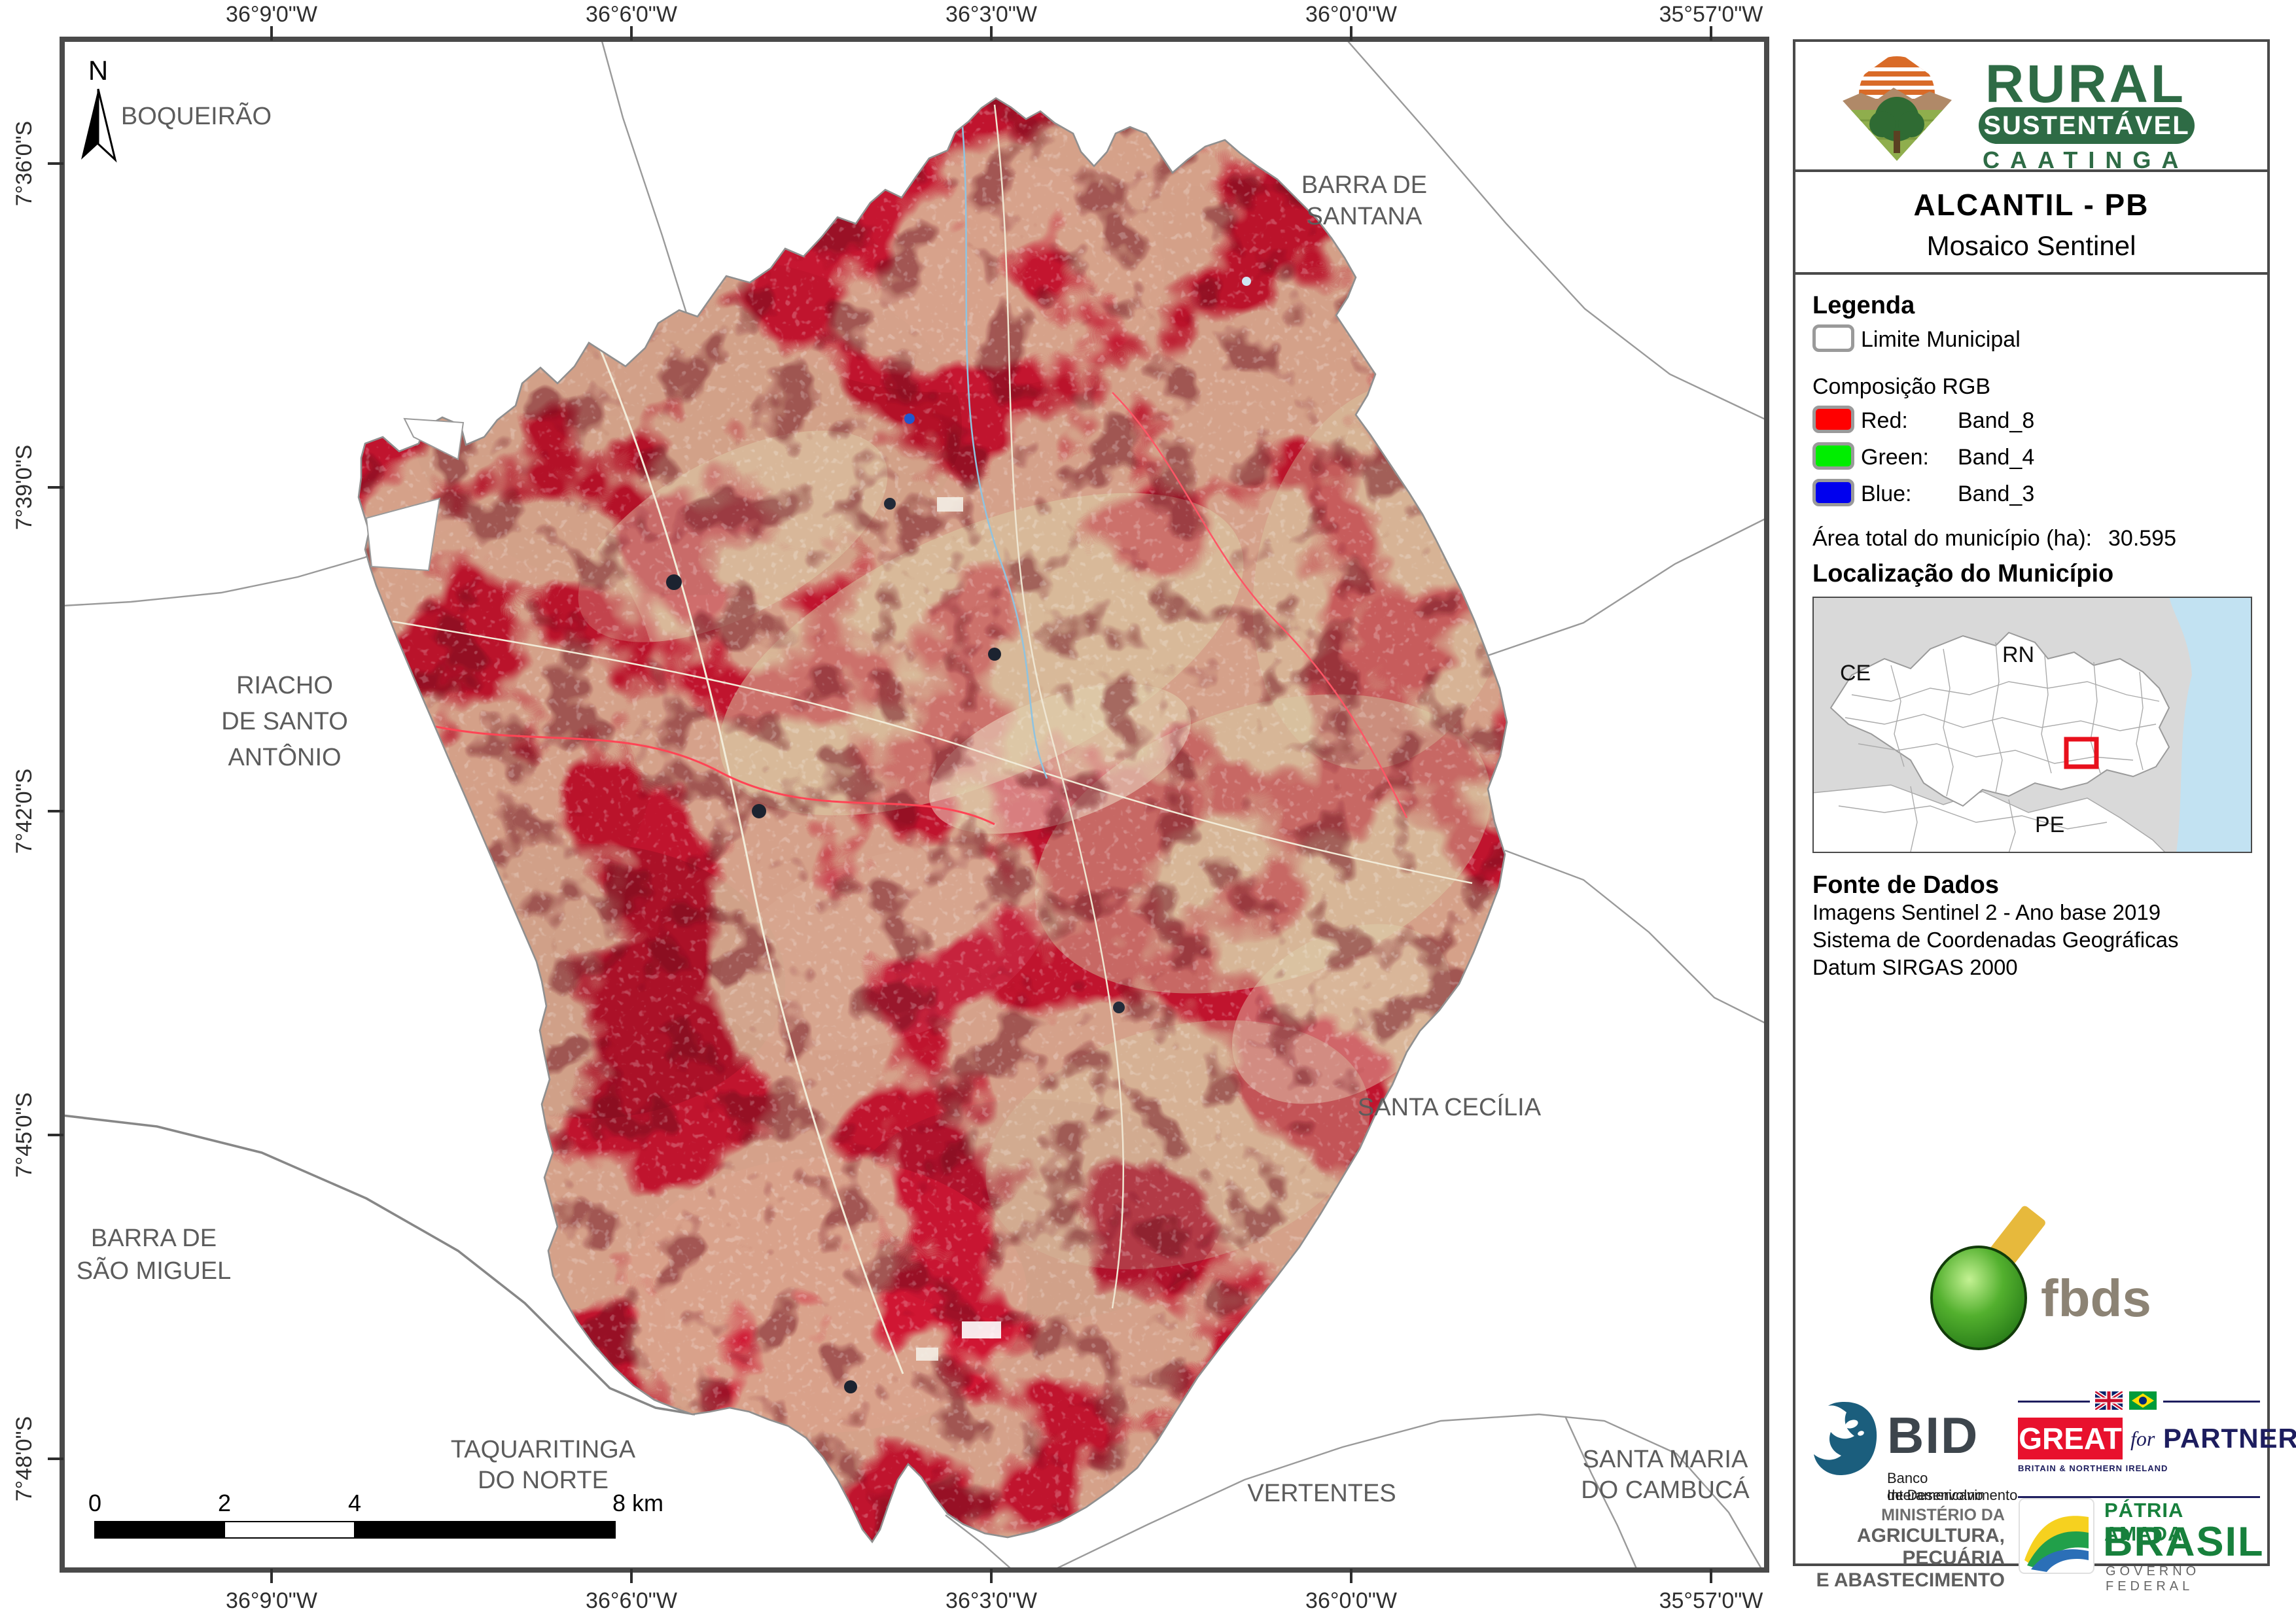 This screenshot has width=2296, height=1623. I want to click on area-total-label: Área total do município (ha):, so click(1952, 539).